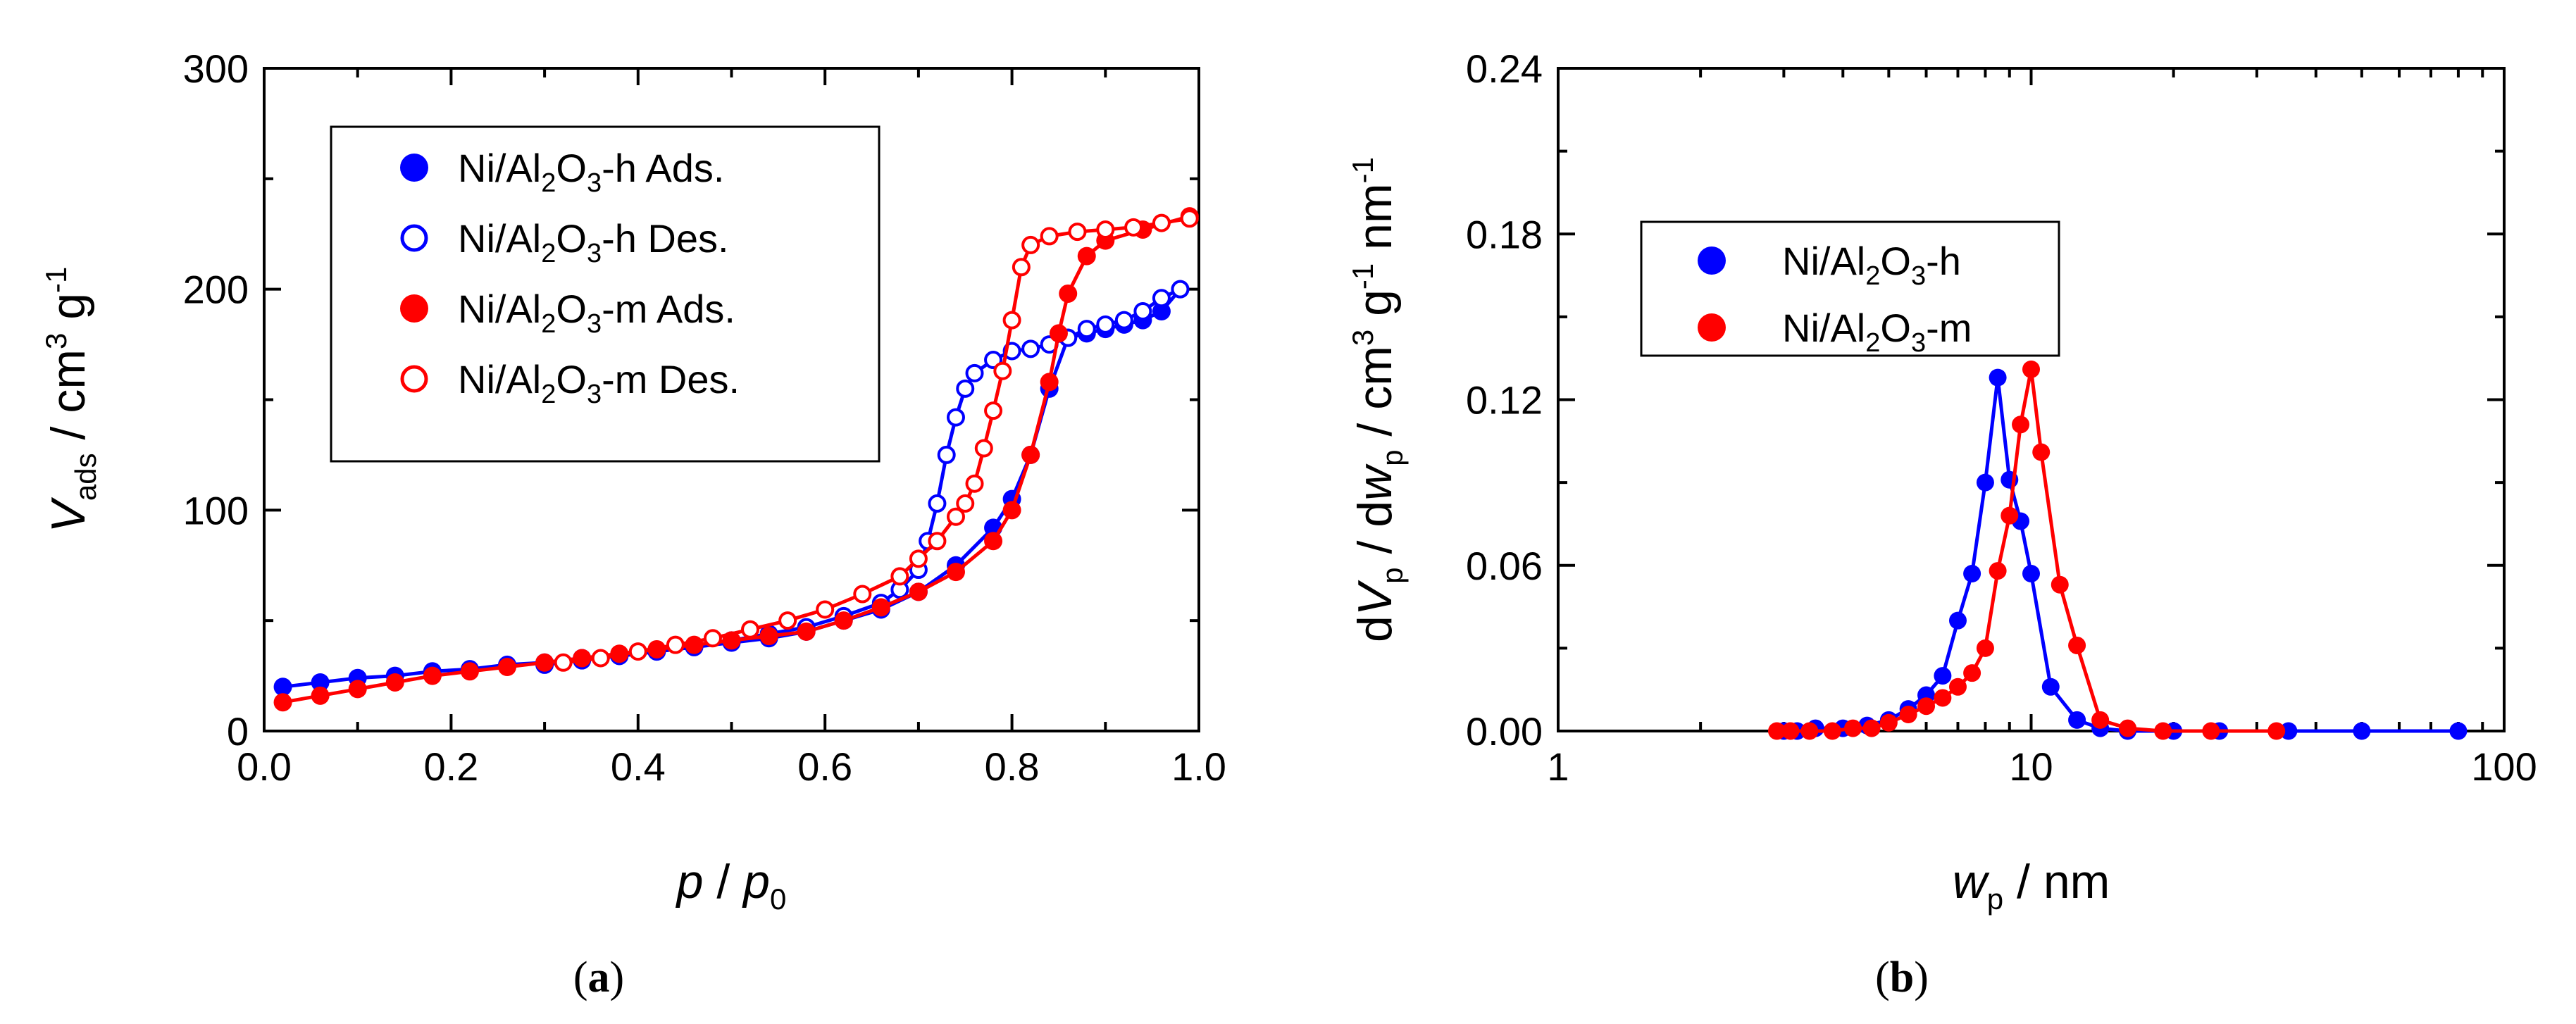 The width and height of the screenshot is (2576, 1024). I want to click on y-tick-label: 0, so click(238, 731).